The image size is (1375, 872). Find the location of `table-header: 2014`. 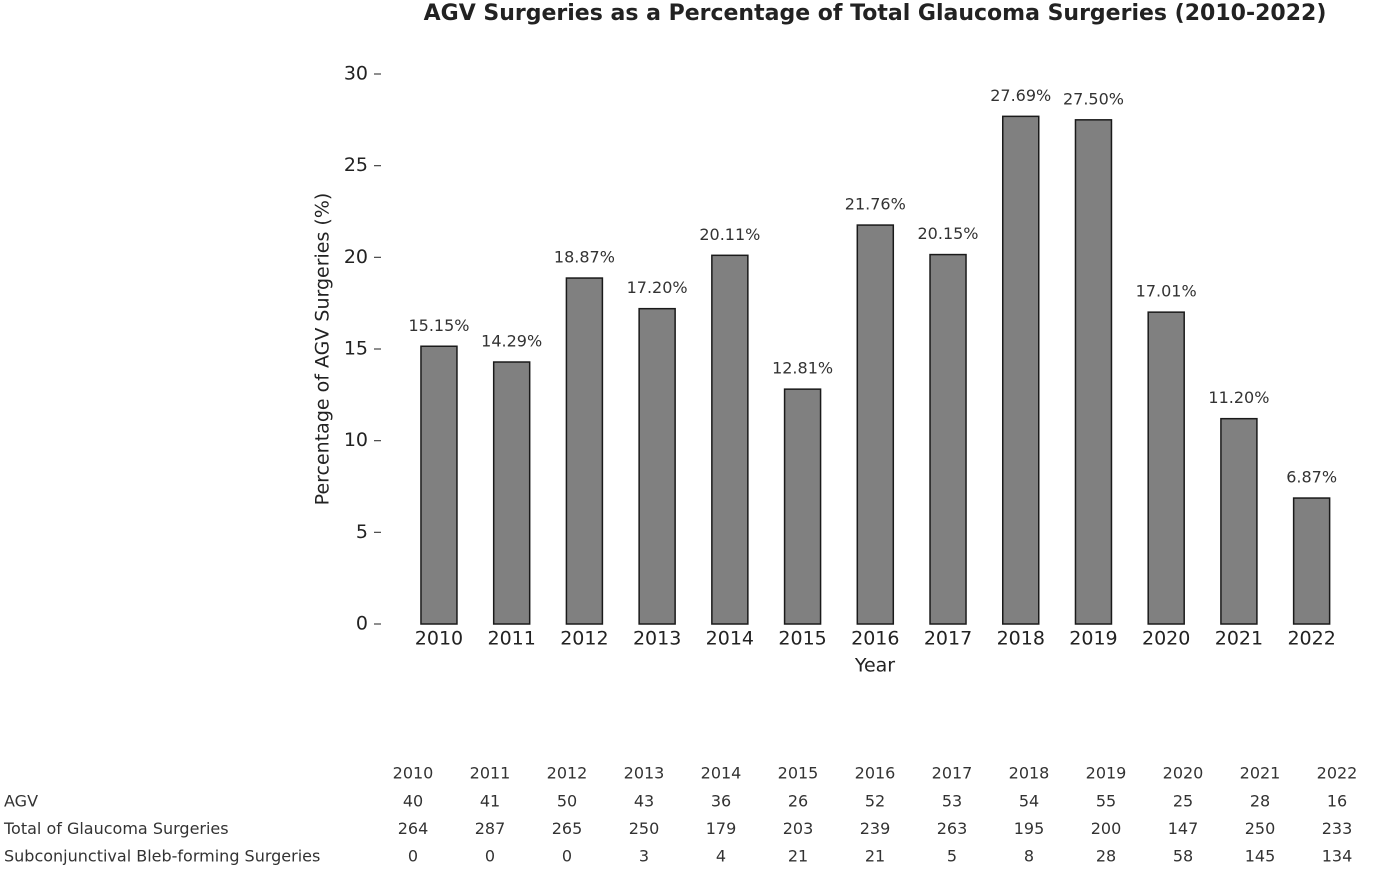

table-header: 2014 is located at coordinates (721, 773).